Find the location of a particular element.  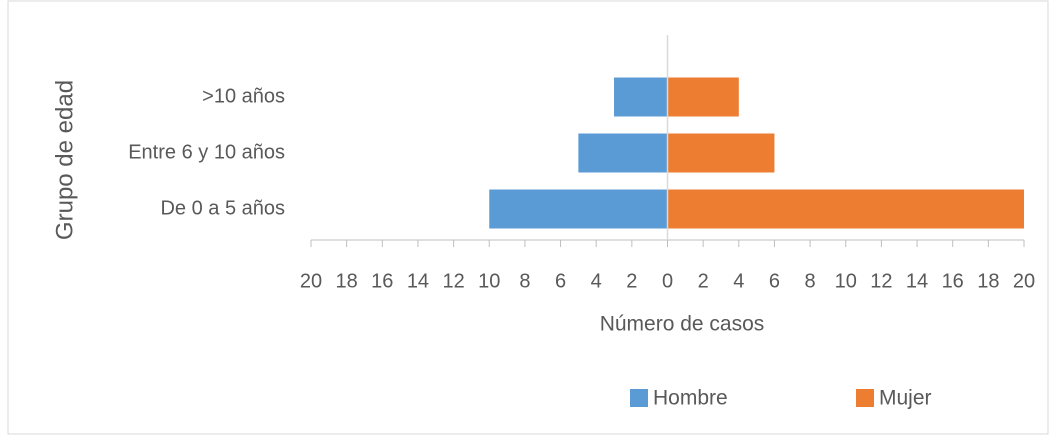

legend-label: Mujer is located at coordinates (905, 398).